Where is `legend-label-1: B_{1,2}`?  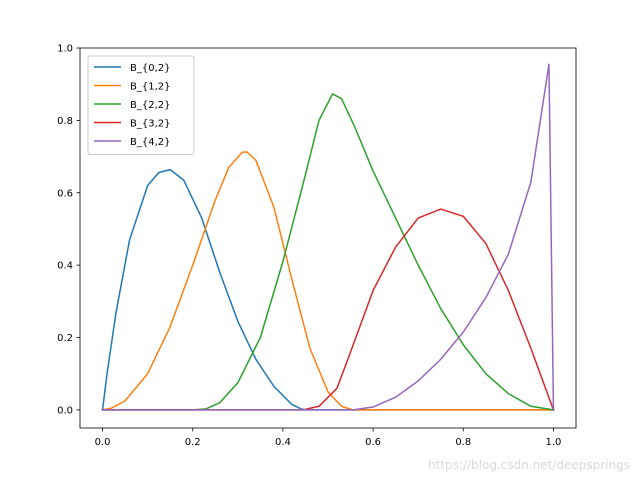
legend-label-1: B_{1,2} is located at coordinates (150, 87).